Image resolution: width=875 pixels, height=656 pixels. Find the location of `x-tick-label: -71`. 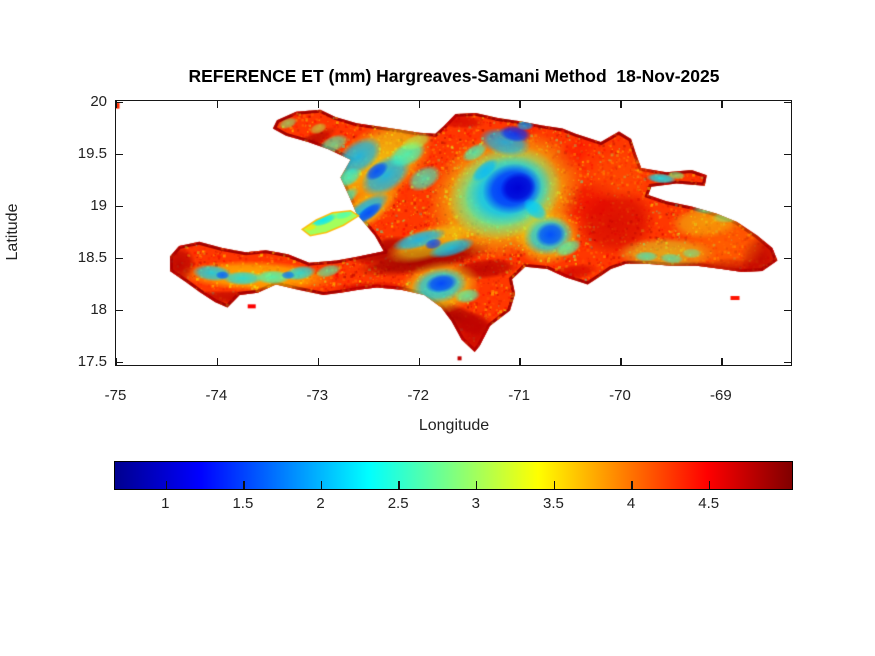

x-tick-label: -71 is located at coordinates (519, 395).